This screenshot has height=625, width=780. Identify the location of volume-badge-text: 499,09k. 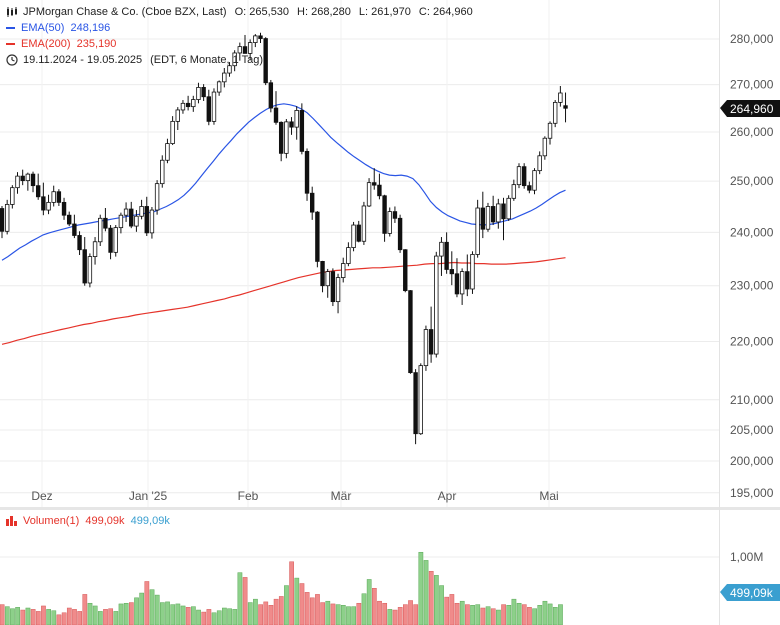
(752, 593).